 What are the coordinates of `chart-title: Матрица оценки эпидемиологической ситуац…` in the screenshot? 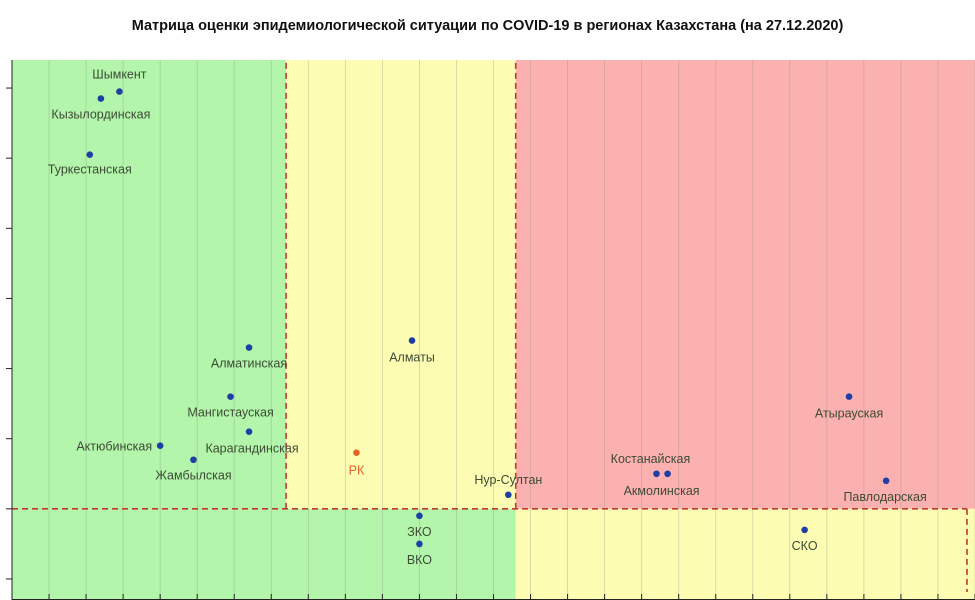 It's located at (487, 26).